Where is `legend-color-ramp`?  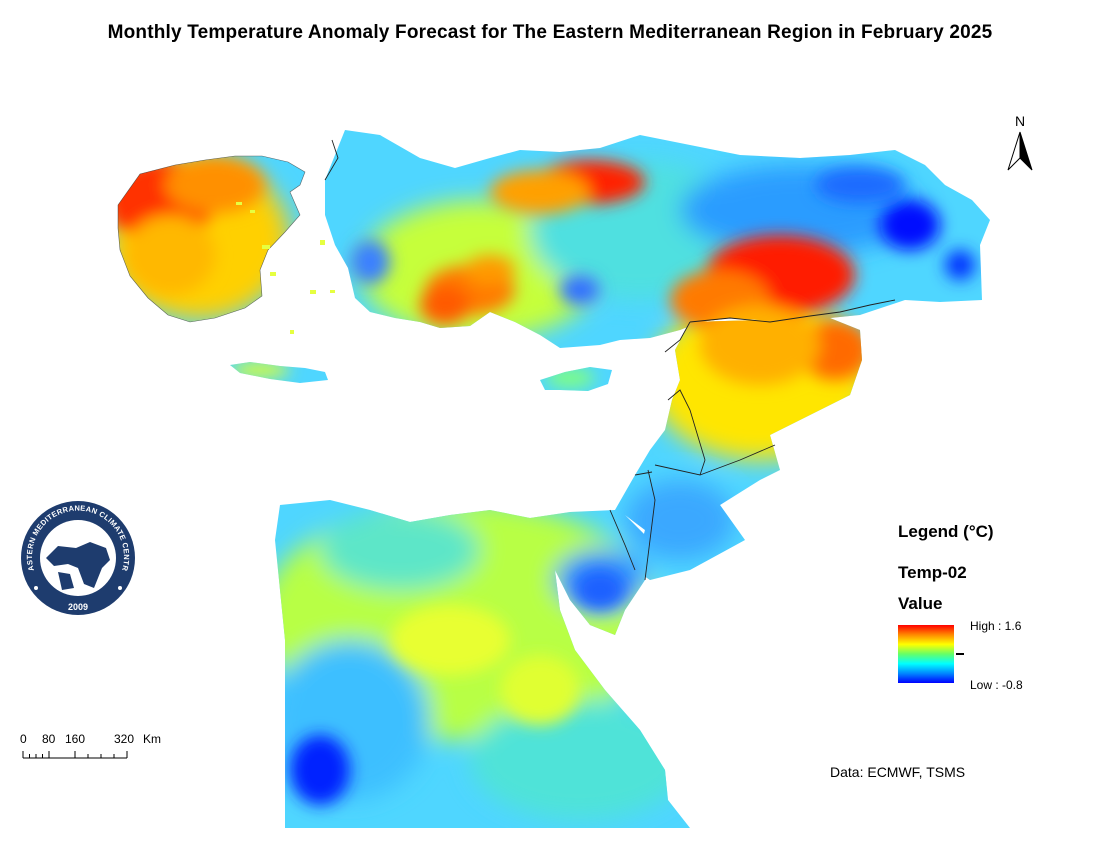 legend-color-ramp is located at coordinates (926, 654).